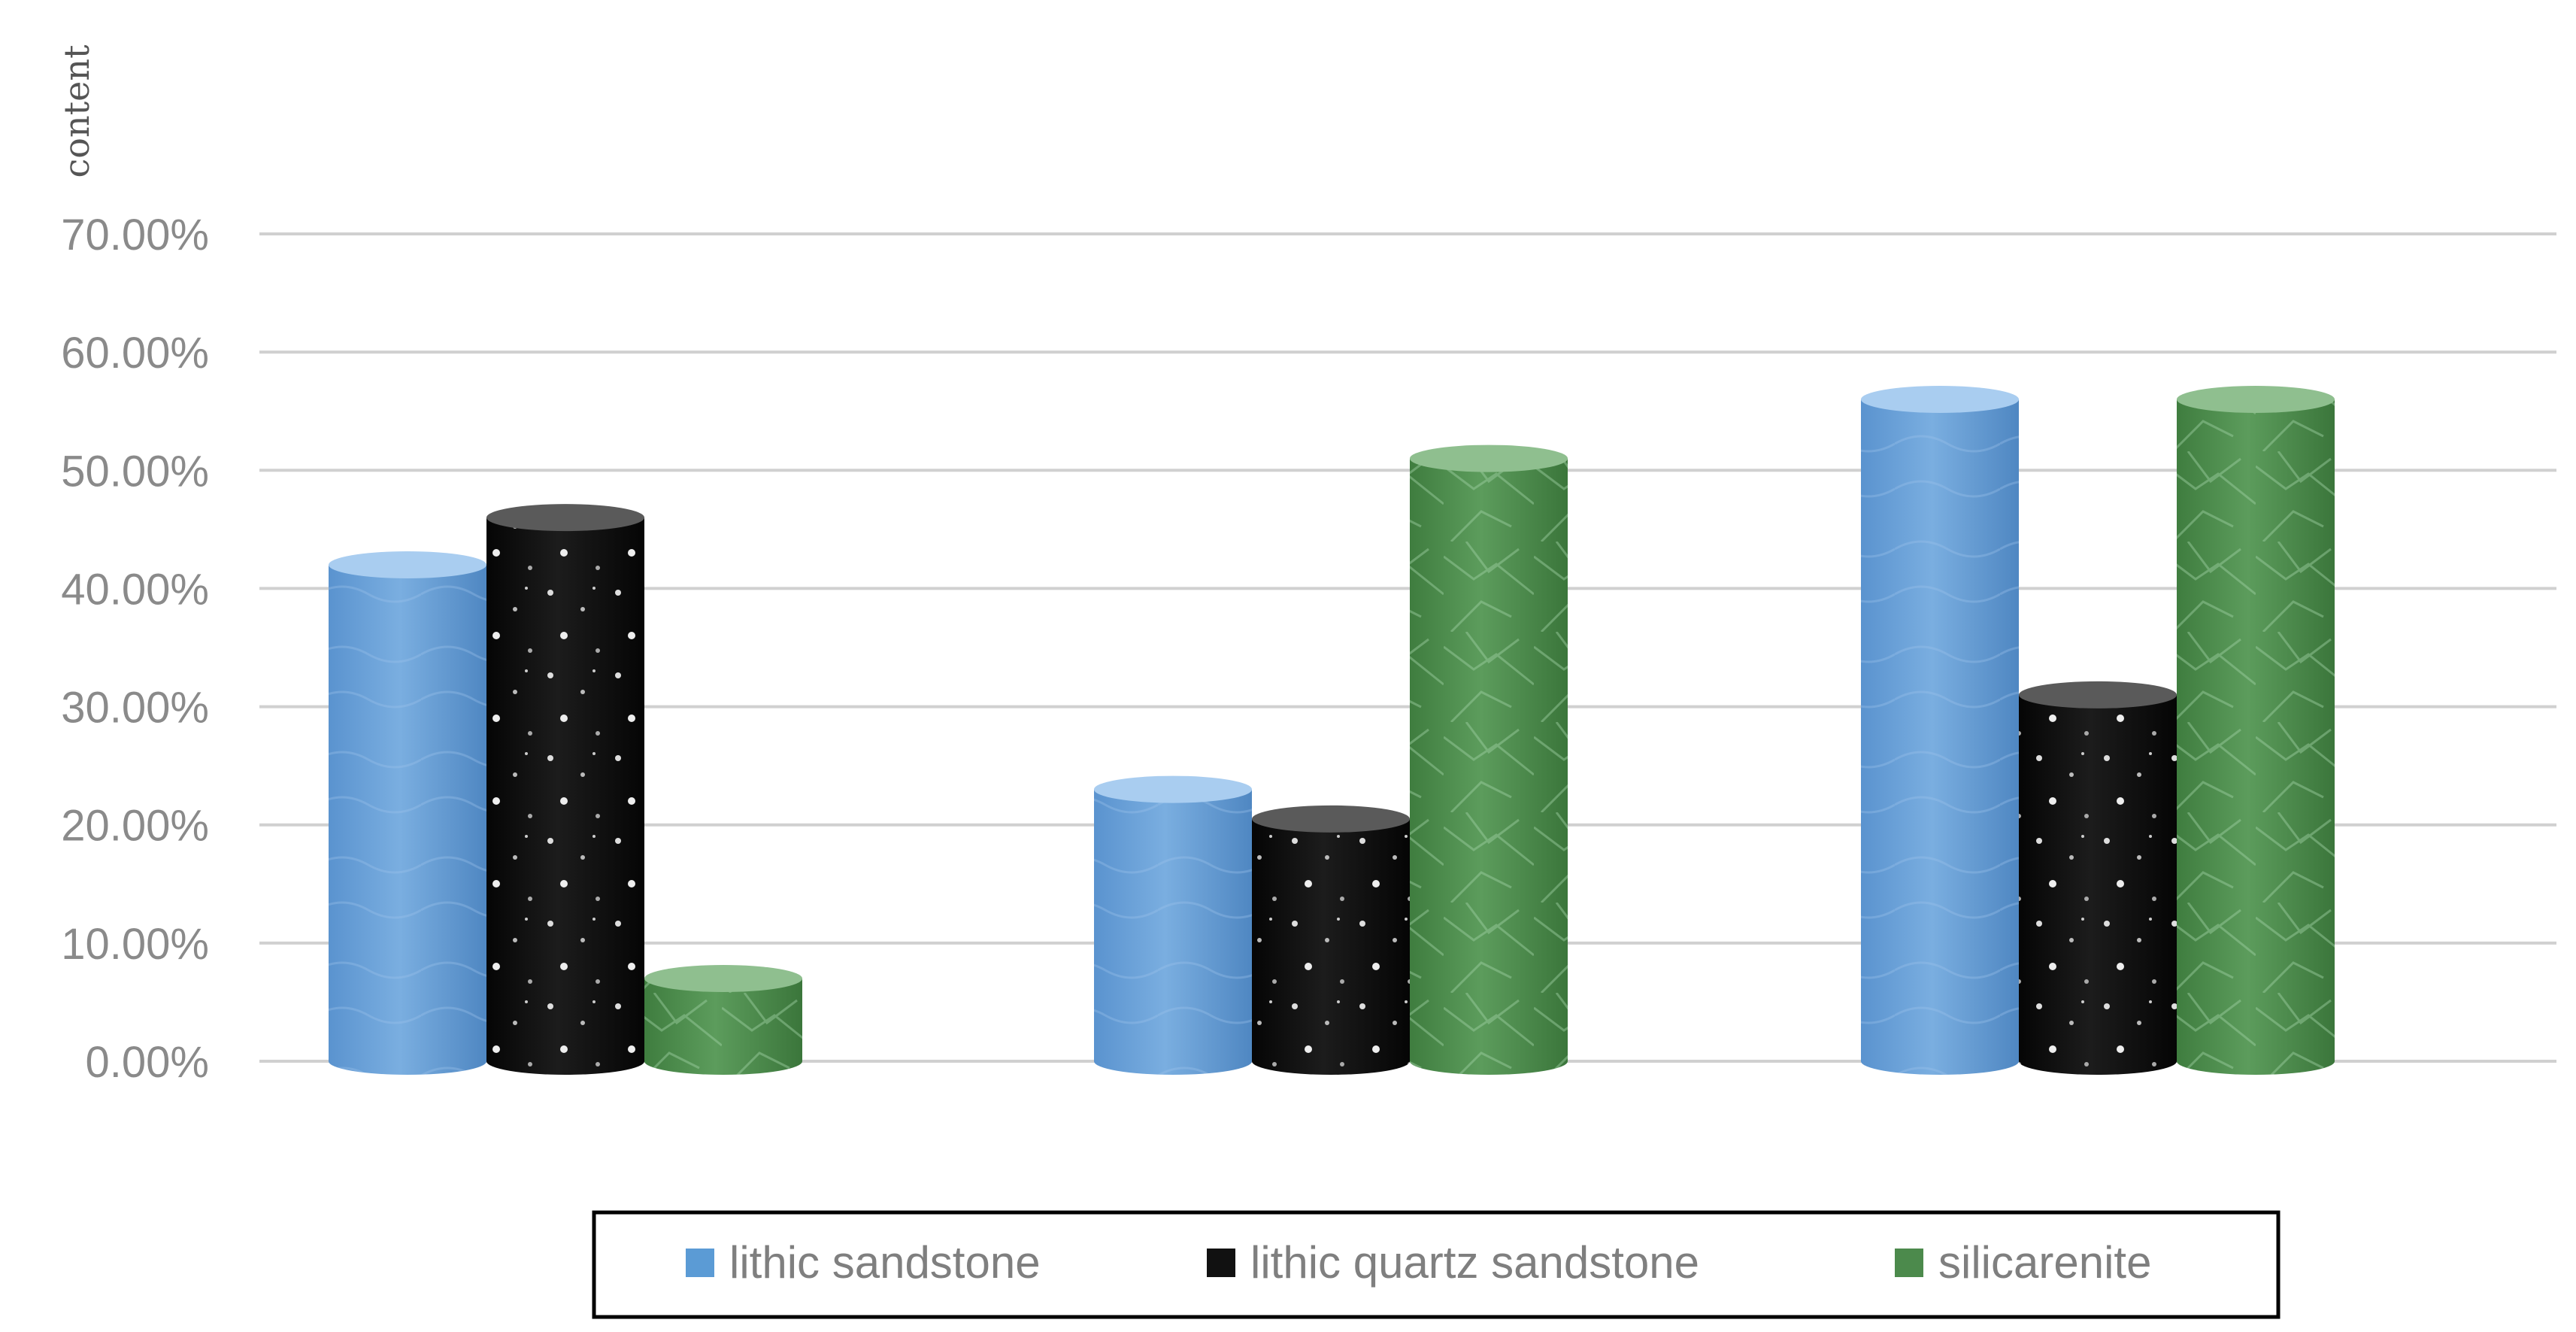 The width and height of the screenshot is (2576, 1332). I want to click on y-tick-label: 10.00%, so click(135, 944).